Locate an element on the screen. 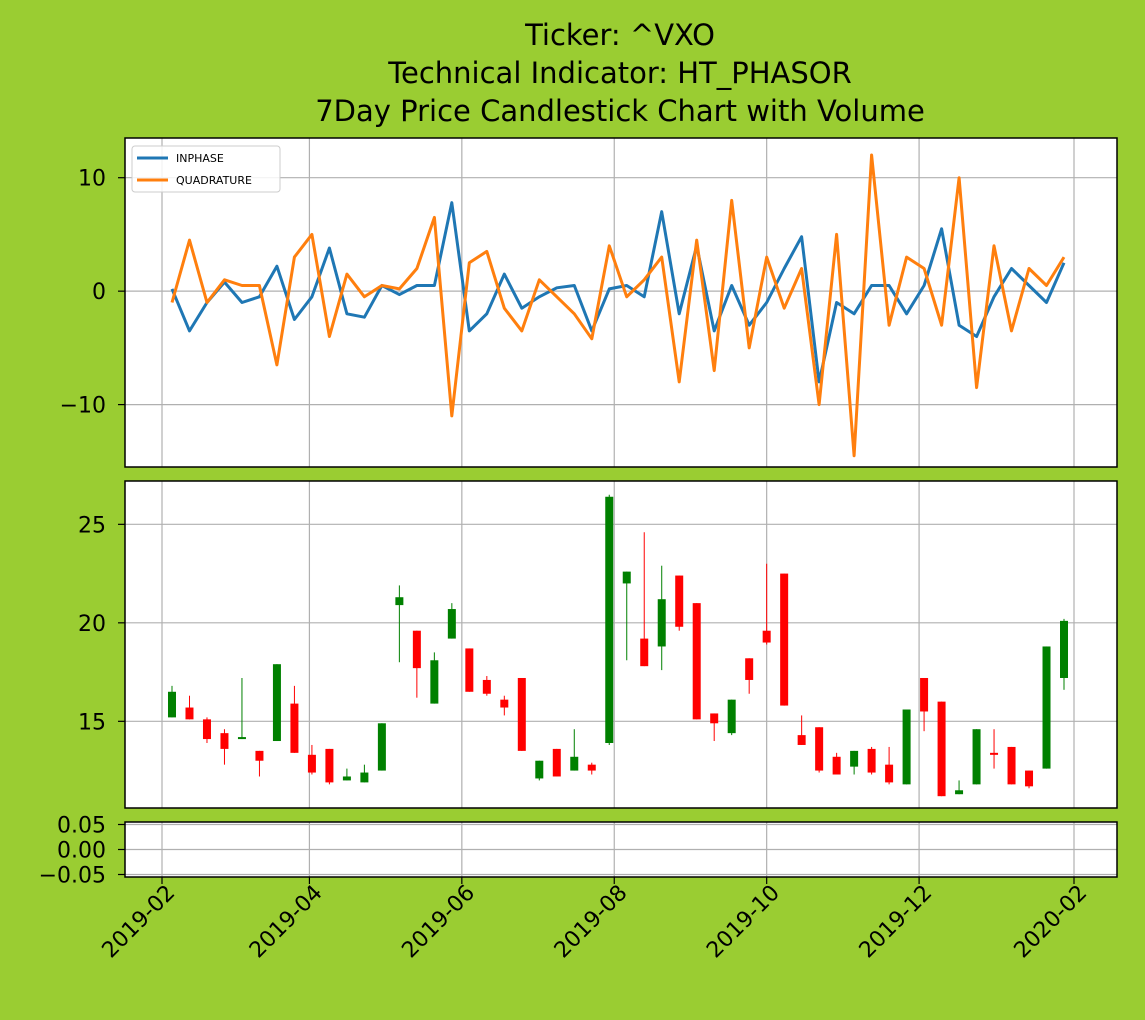 Image resolution: width=1145 pixels, height=1020 pixels. price-y-ticks: 25 20 15 is located at coordinates (101, 624).